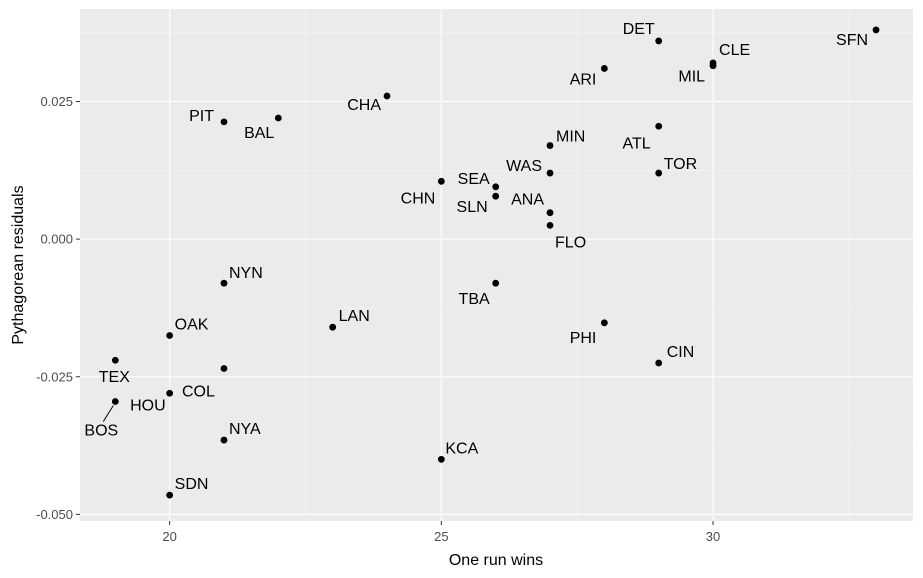 This screenshot has width=923, height=578. I want to click on point-label-tor: TOR, so click(680, 164).